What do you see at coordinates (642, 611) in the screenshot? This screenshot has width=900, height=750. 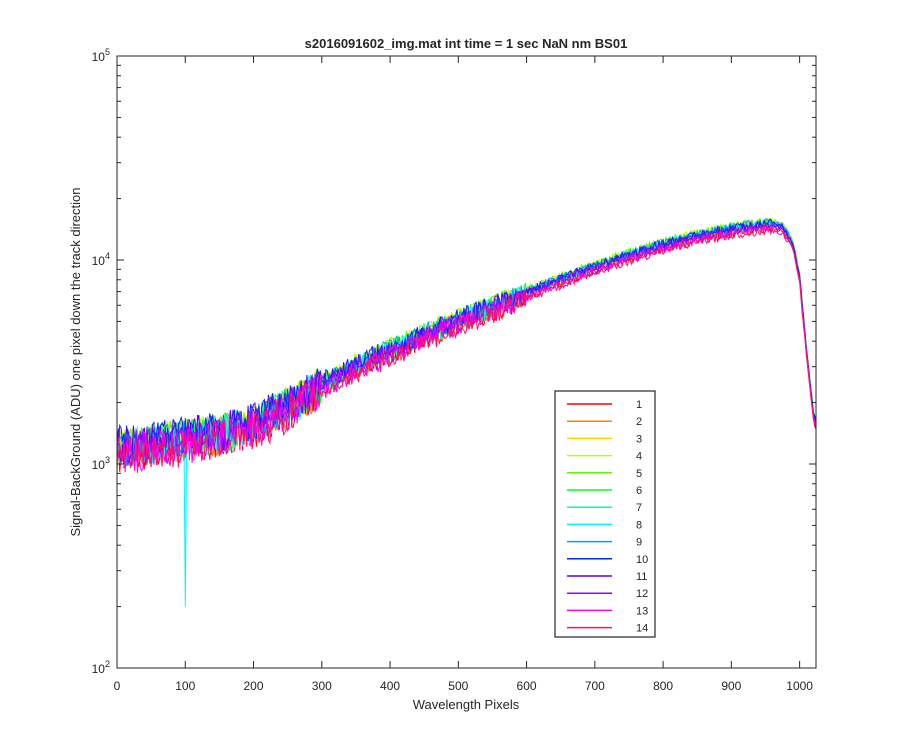 I see `legend-label-13: 13` at bounding box center [642, 611].